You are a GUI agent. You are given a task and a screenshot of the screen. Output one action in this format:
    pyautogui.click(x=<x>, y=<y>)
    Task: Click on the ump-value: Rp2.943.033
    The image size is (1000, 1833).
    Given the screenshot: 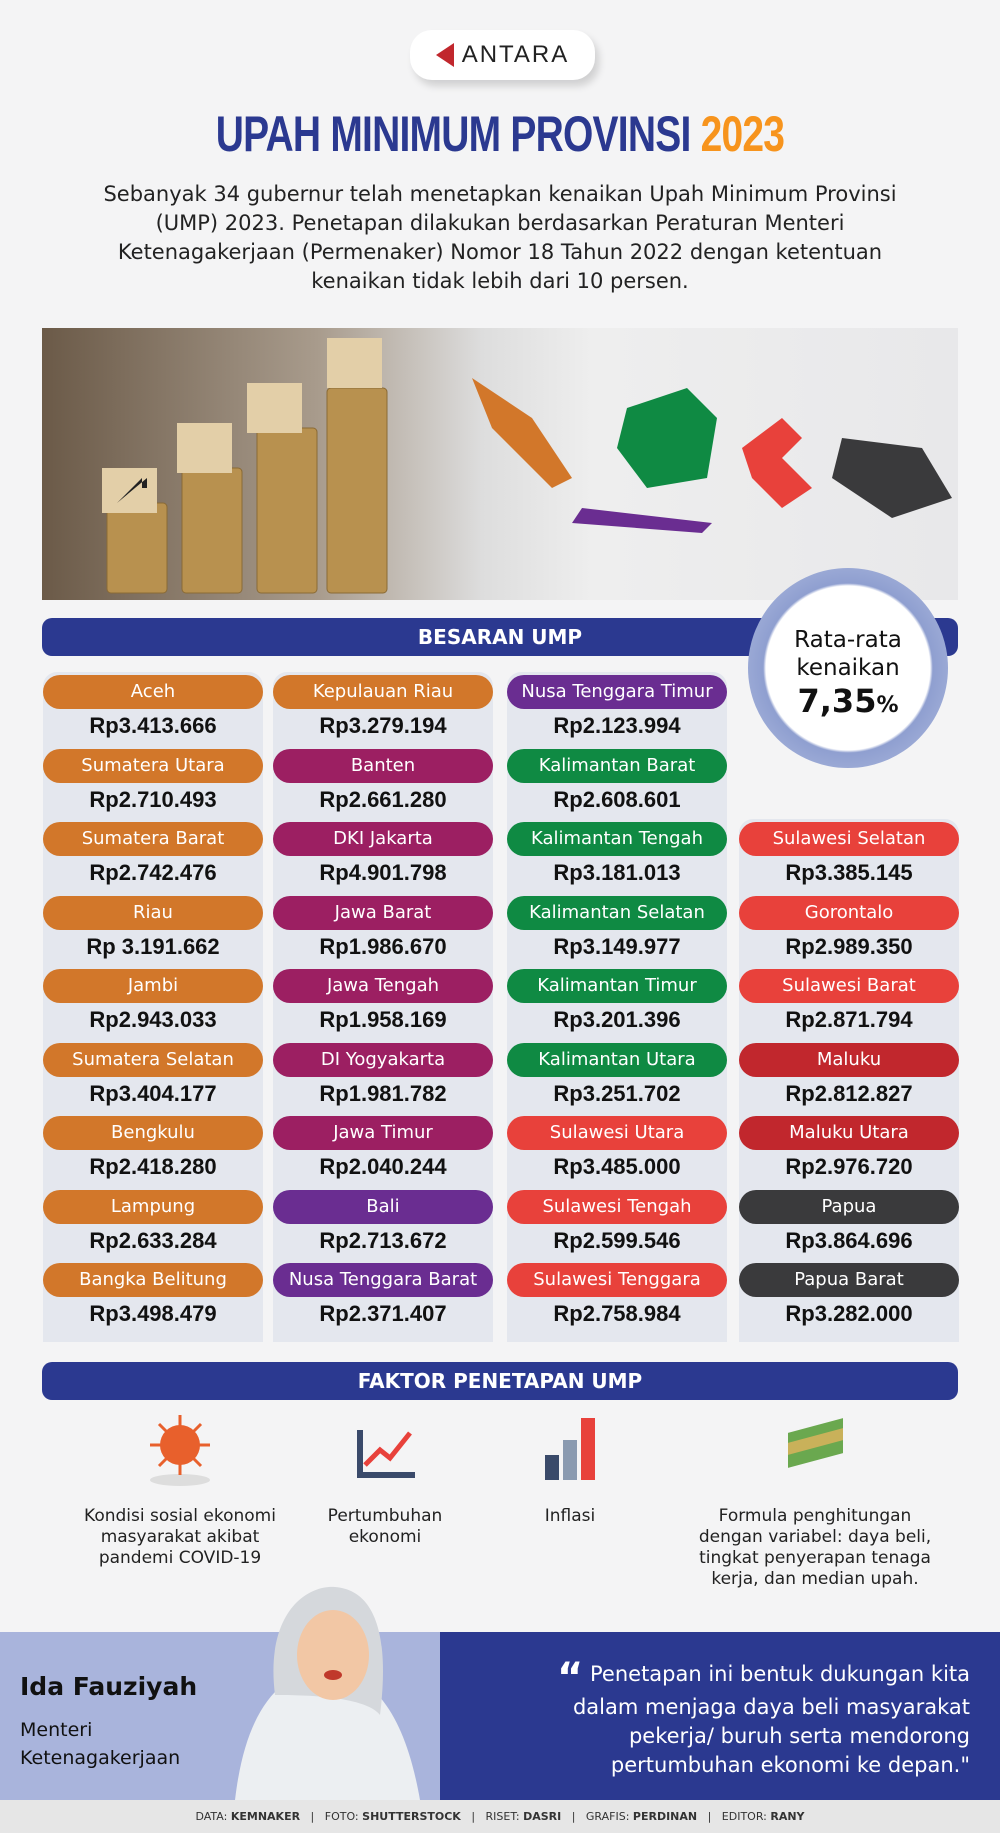 What is the action you would take?
    pyautogui.click(x=153, y=1019)
    